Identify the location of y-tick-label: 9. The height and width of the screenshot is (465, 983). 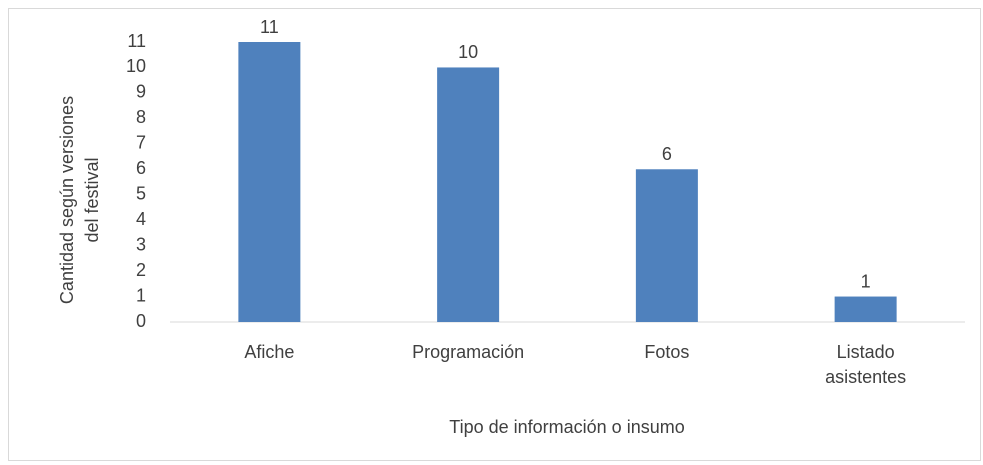
(141, 92).